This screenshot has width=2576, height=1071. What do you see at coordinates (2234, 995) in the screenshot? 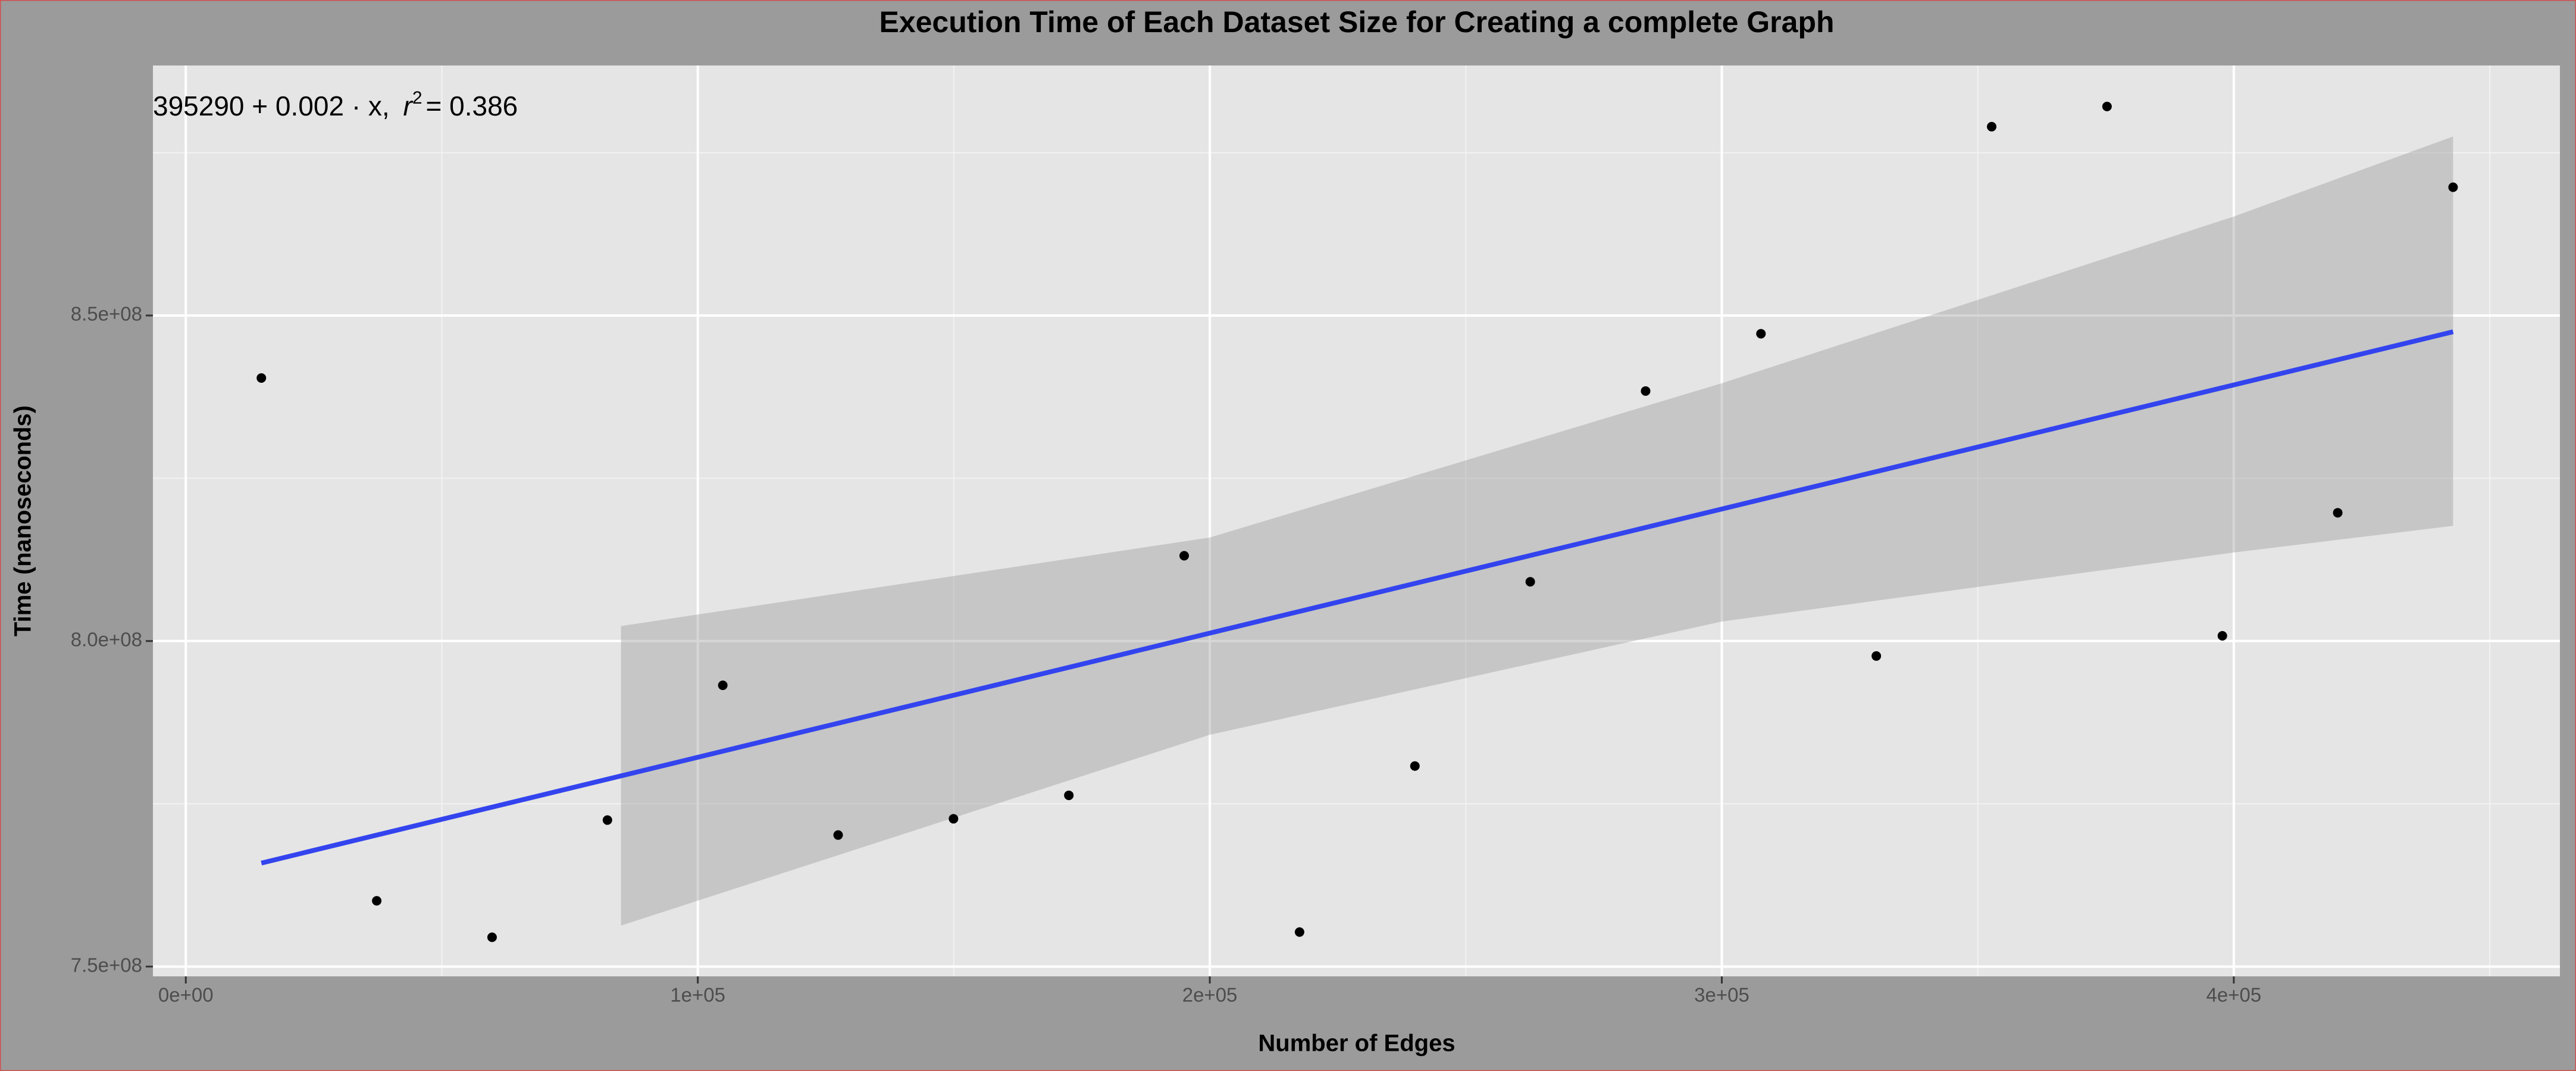
I see `x-tick-label: 4e+05` at bounding box center [2234, 995].